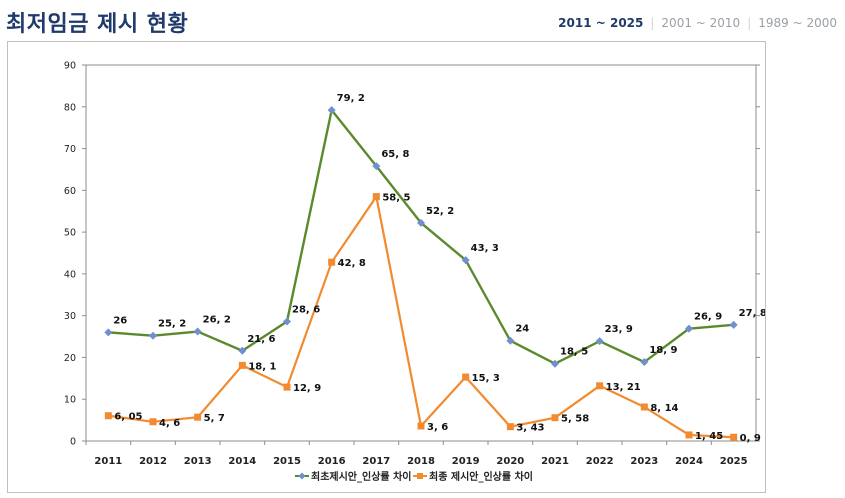 The image size is (845, 498). Describe the element at coordinates (352, 263) in the screenshot. I see `data-label-final-offer: 42, 8` at that location.